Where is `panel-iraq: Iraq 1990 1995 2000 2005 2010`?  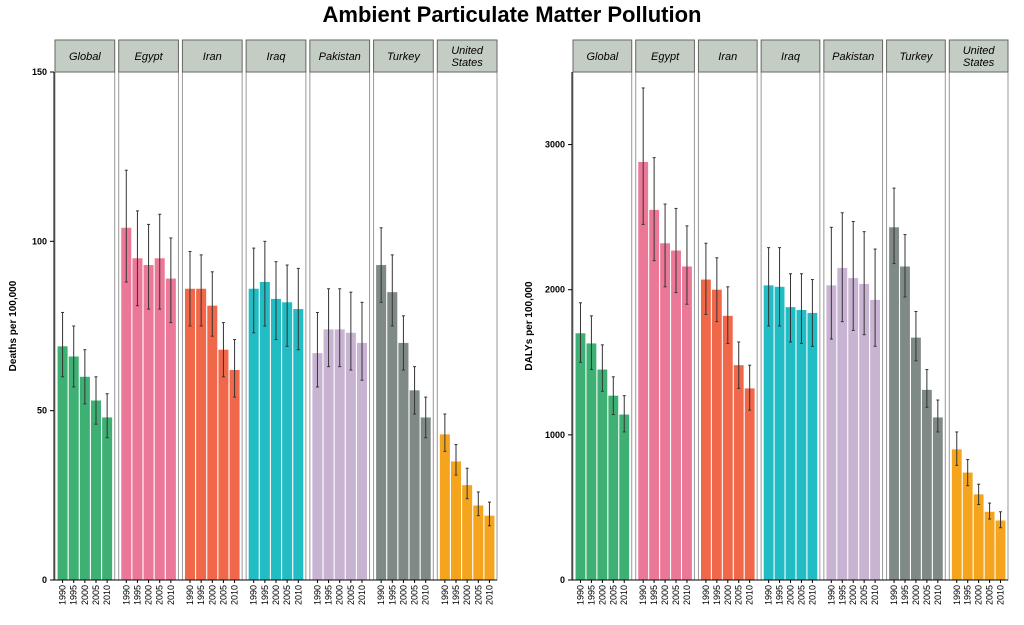 panel-iraq: Iraq 1990 1995 2000 2005 2010 is located at coordinates (276, 322).